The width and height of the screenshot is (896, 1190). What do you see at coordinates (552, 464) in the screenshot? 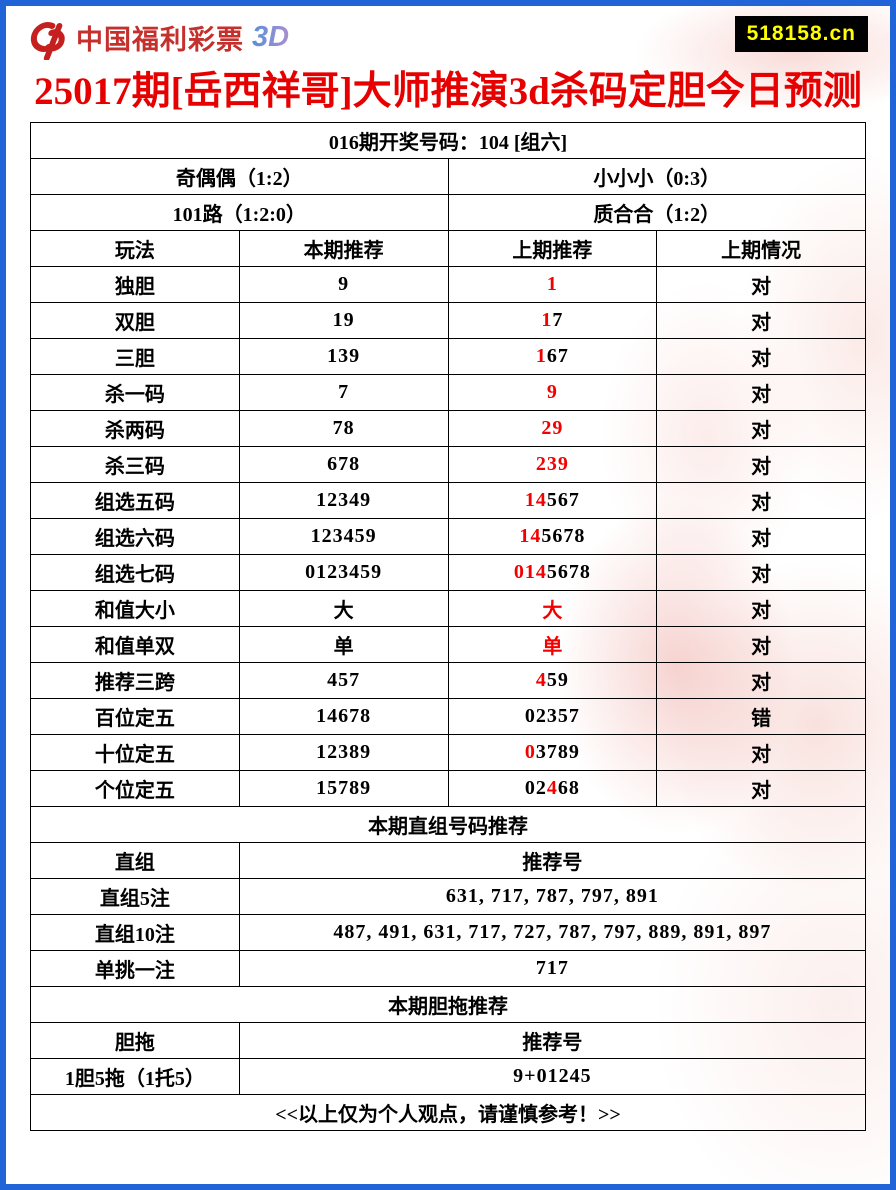
I see `prev-recommend: 239` at bounding box center [552, 464].